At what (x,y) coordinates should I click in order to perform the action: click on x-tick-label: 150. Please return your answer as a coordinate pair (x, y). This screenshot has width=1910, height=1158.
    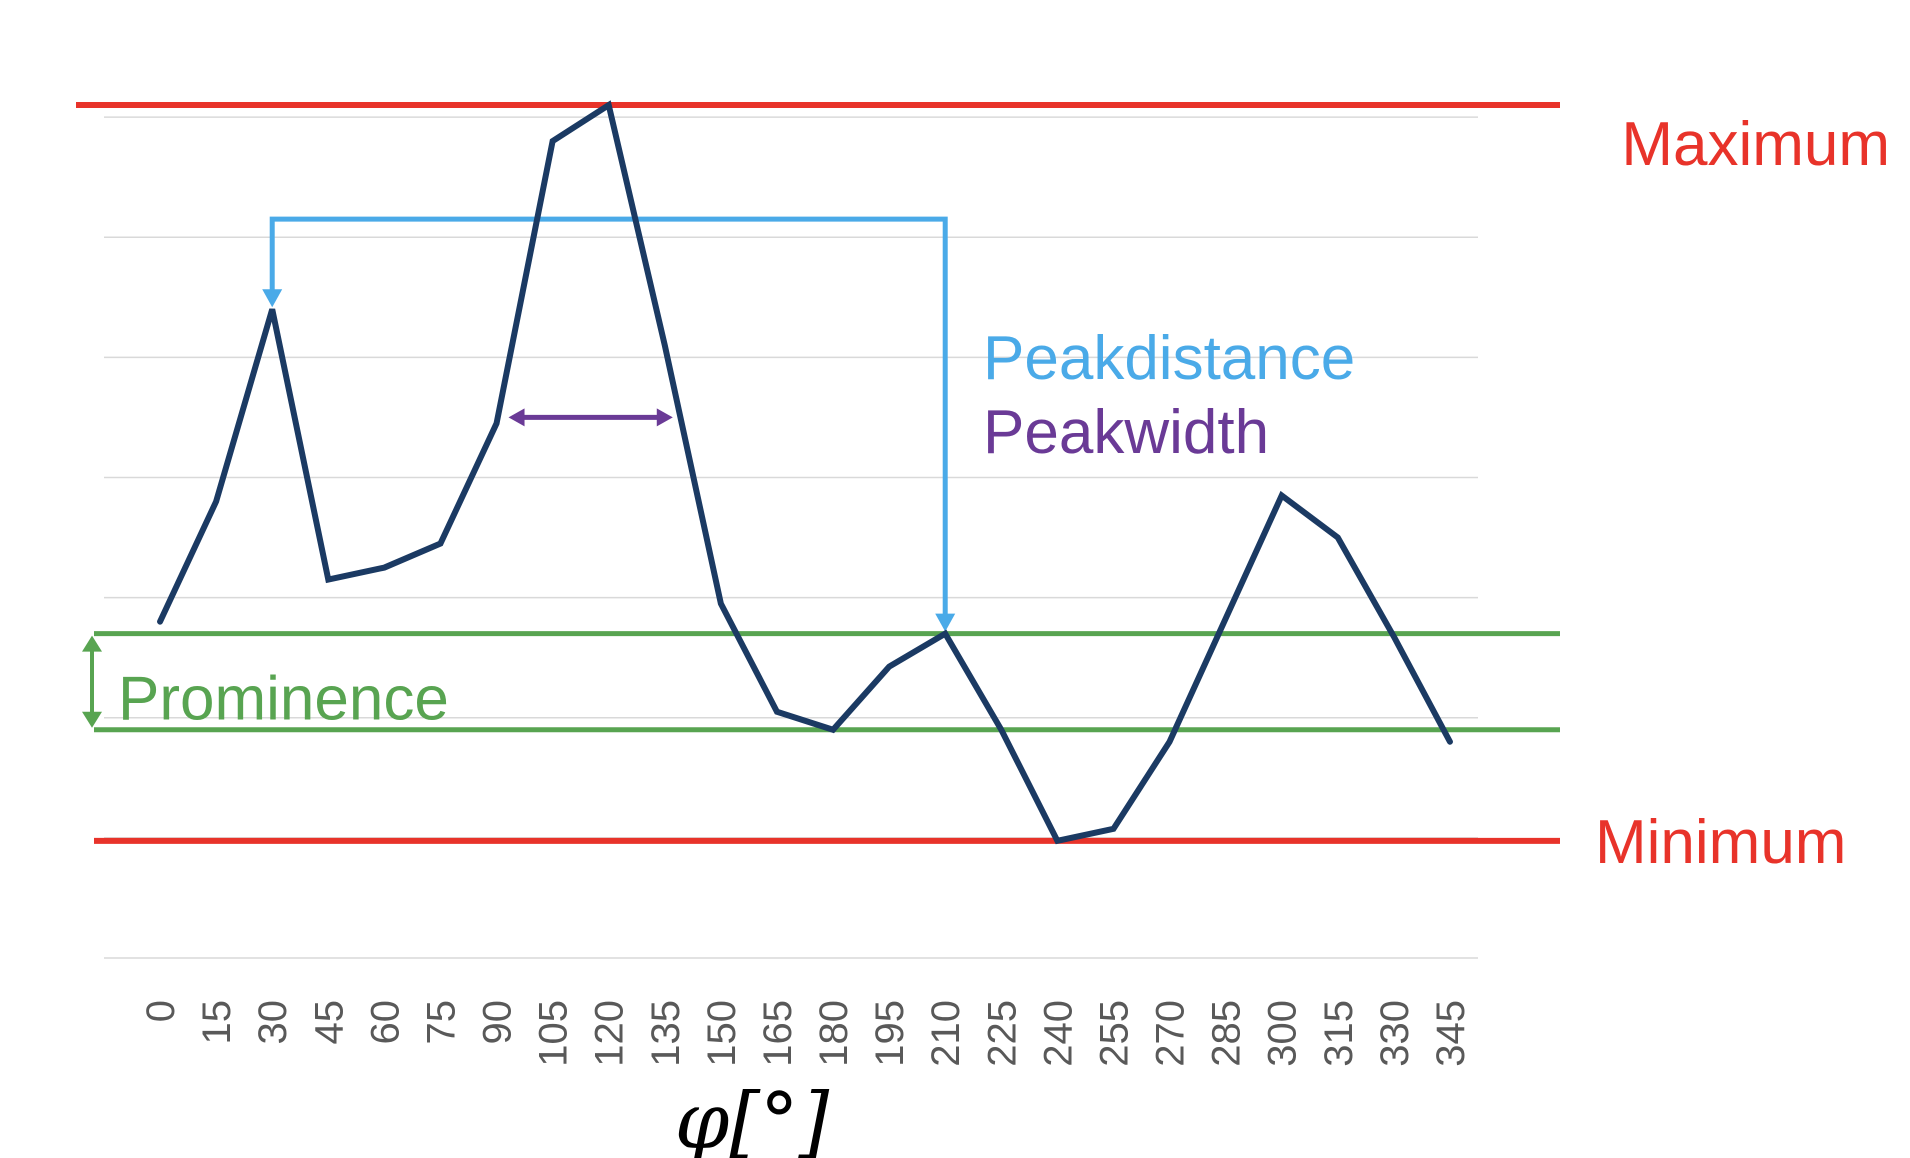
    Looking at the image, I should click on (722, 1033).